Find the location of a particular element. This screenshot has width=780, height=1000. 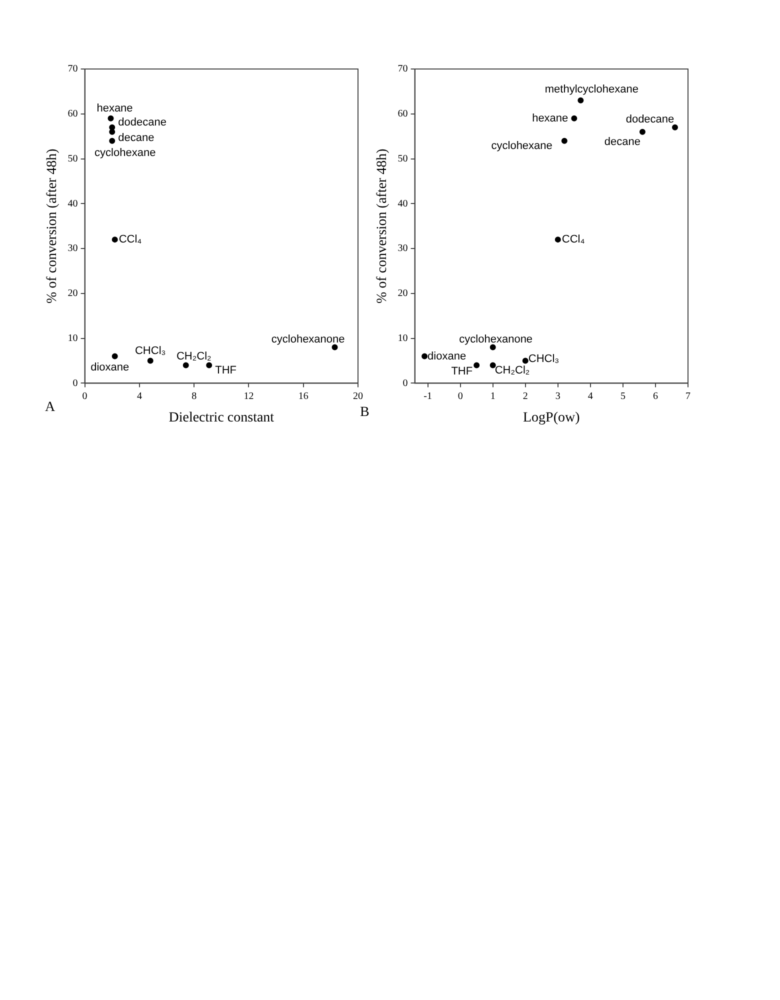

x-tick-label: 6 is located at coordinates (655, 396).